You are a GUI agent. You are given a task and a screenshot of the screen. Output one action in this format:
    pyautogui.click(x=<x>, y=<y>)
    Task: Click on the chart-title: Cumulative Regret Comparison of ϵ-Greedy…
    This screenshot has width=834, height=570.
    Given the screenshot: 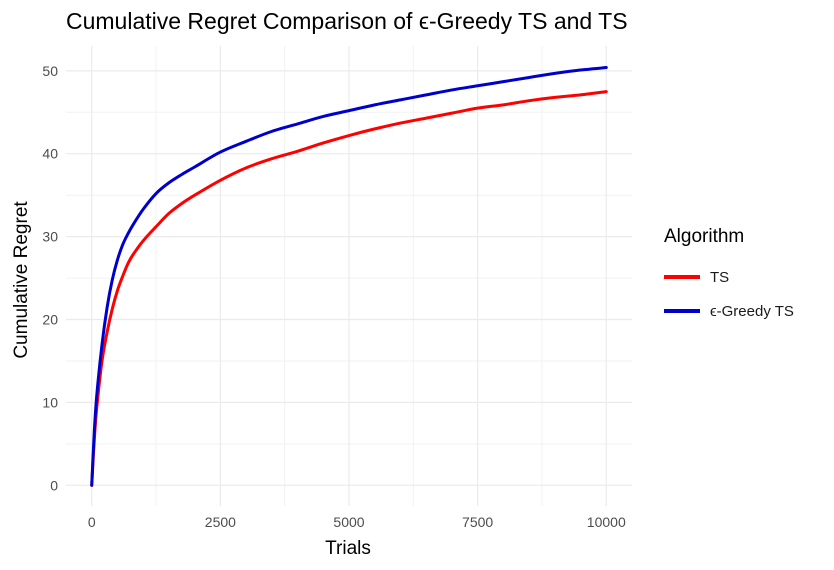 What is the action you would take?
    pyautogui.click(x=347, y=21)
    